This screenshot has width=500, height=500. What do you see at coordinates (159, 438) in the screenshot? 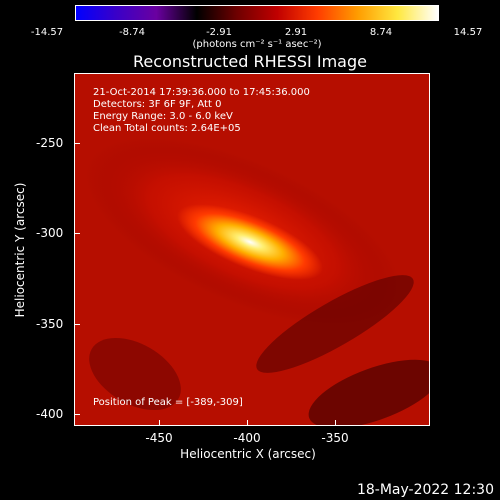
I see `x-tick-label: -450` at bounding box center [159, 438].